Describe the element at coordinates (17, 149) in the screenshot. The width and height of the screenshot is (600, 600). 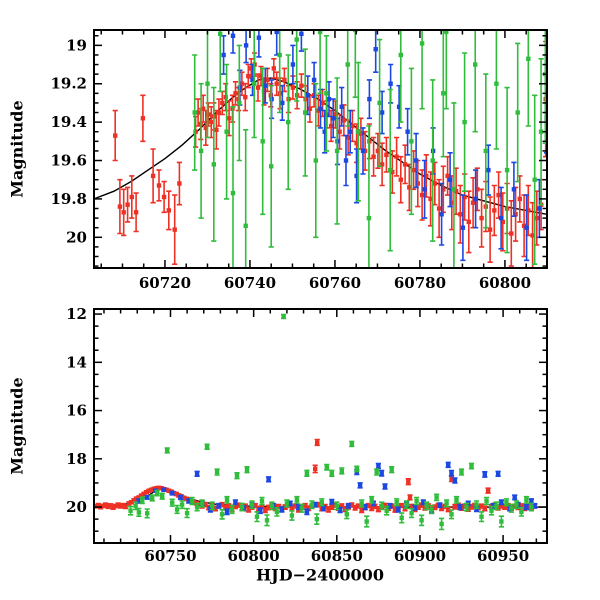
I see `y-axis-label-top: Magnitude` at that location.